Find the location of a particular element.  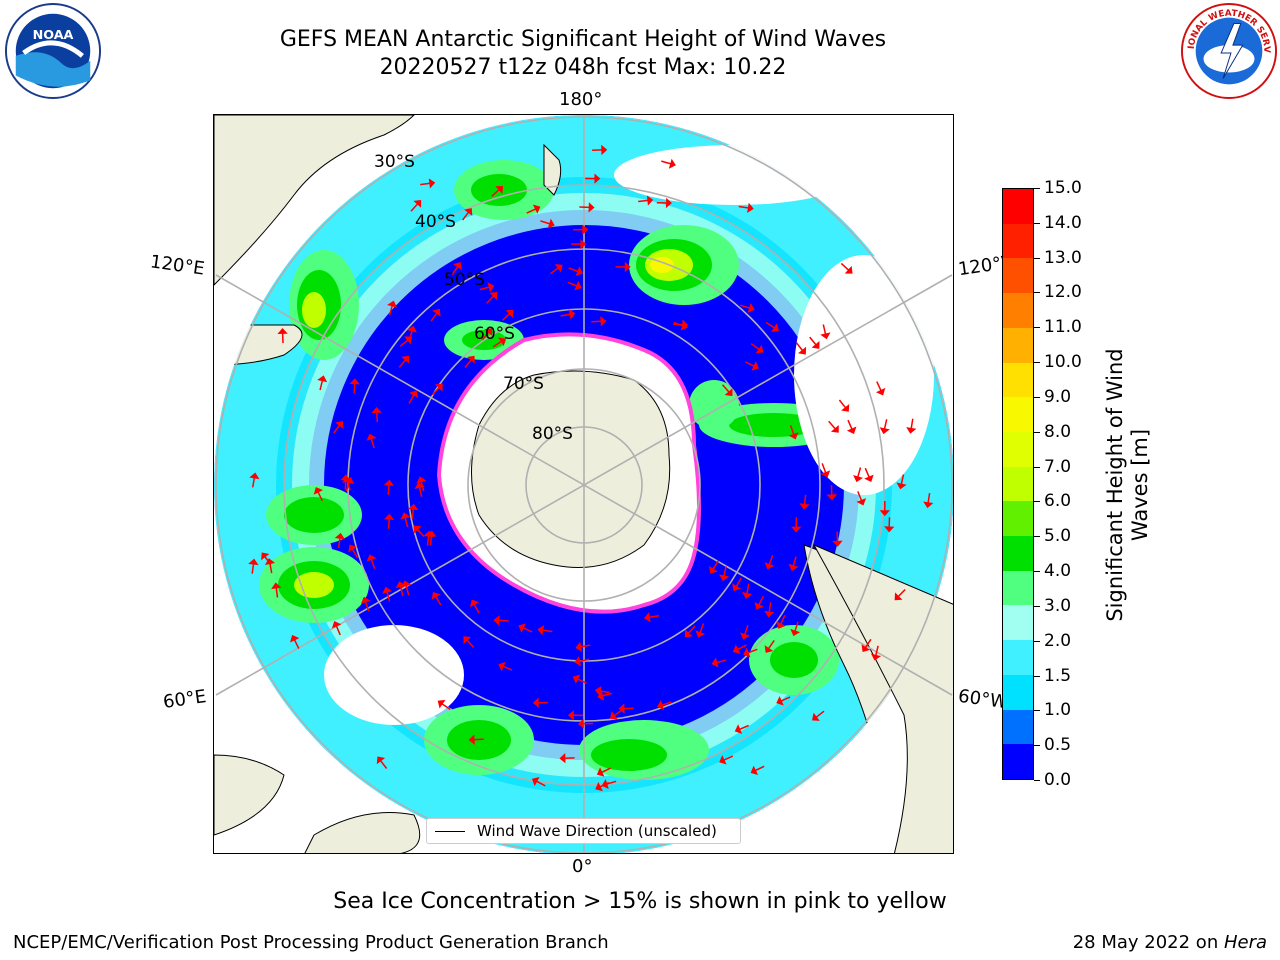

colorbar-tick-label: 9.0 is located at coordinates (1058, 396).